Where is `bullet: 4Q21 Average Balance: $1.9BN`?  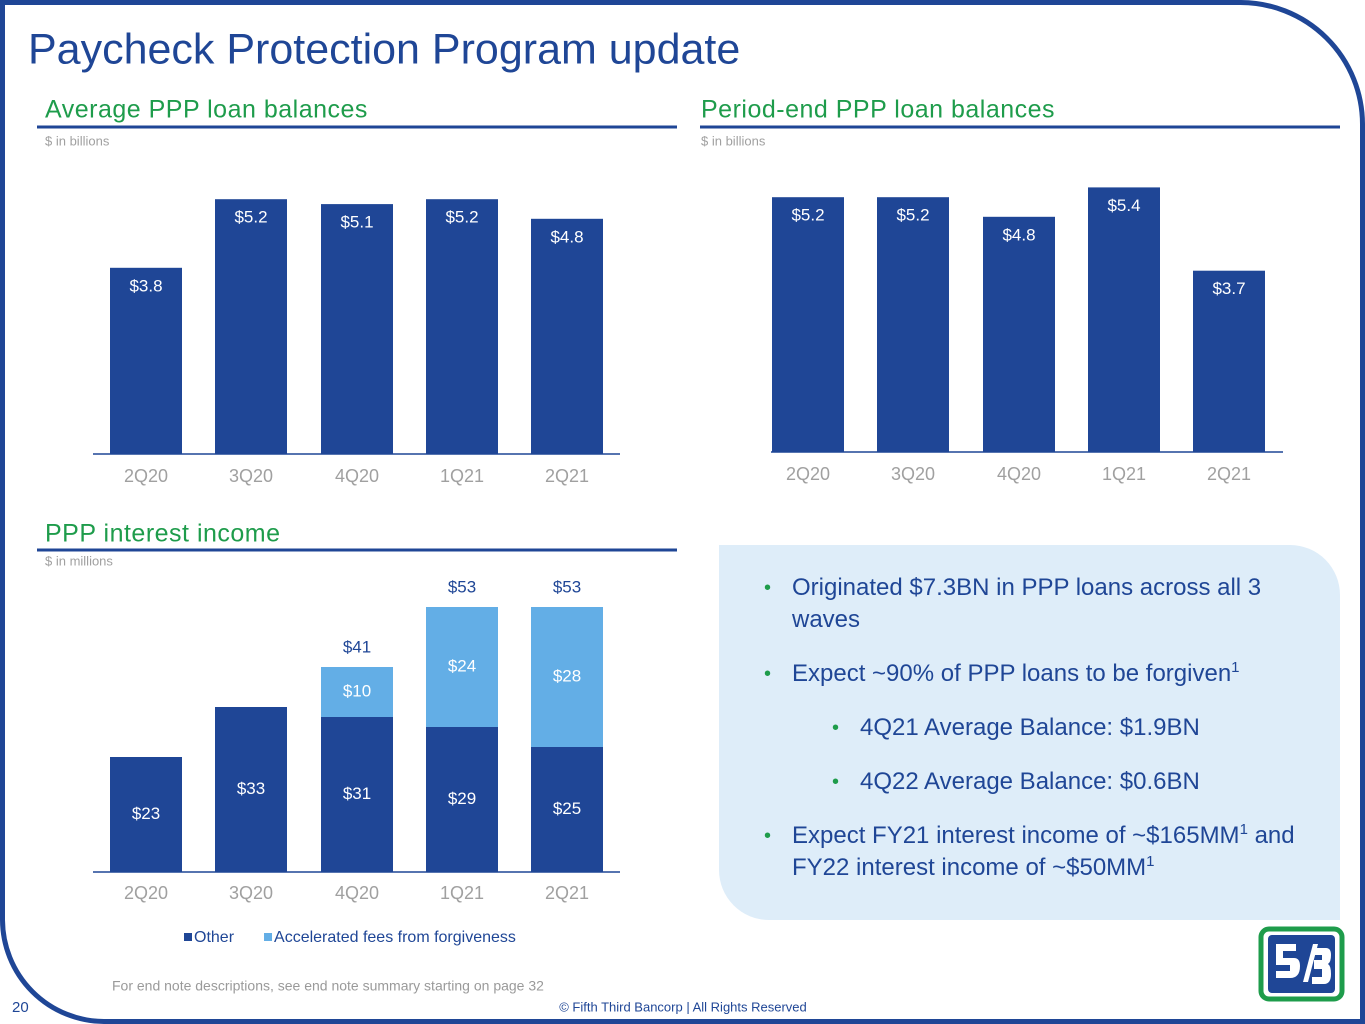 bullet: 4Q21 Average Balance: $1.9BN is located at coordinates (1066, 728).